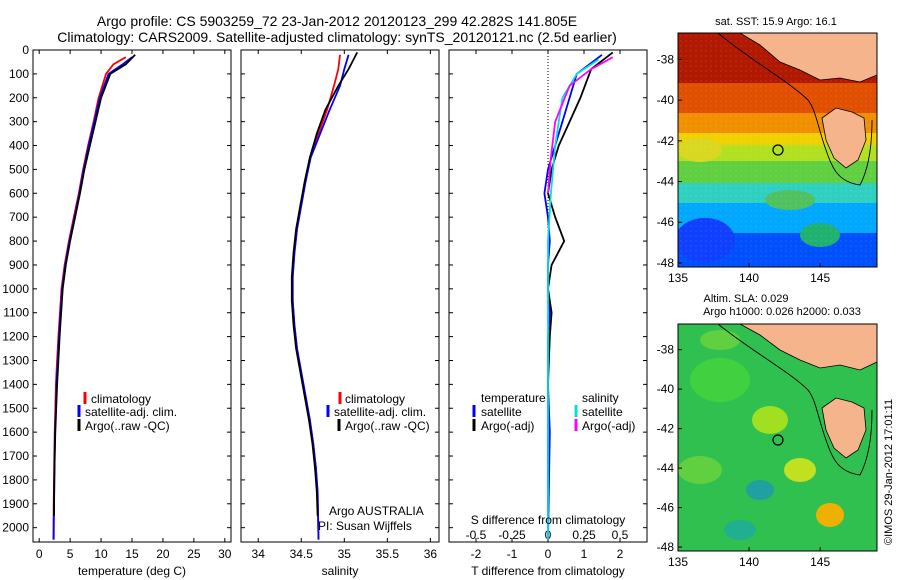  What do you see at coordinates (600, 398) in the screenshot?
I see `legend-salinity-title: salinity` at bounding box center [600, 398].